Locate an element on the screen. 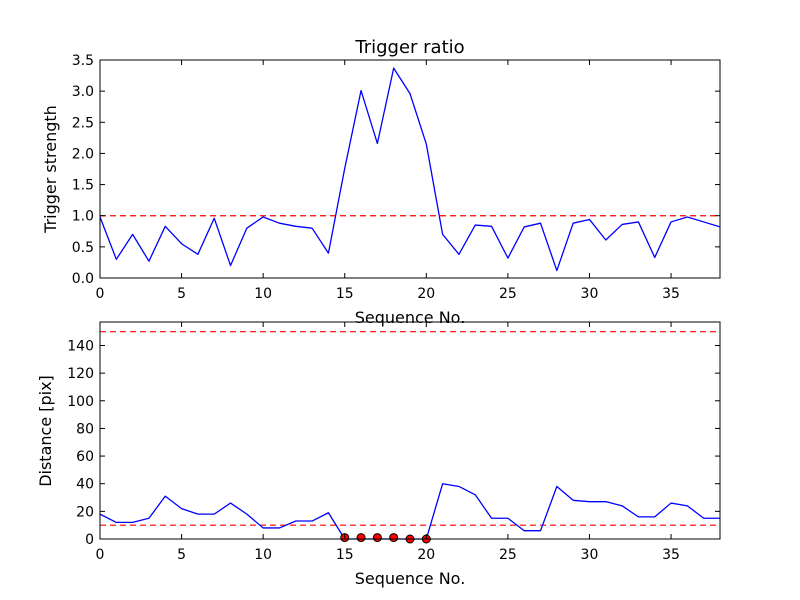 The height and width of the screenshot is (600, 800). distance-ytick-label: 20 is located at coordinates (85, 512).